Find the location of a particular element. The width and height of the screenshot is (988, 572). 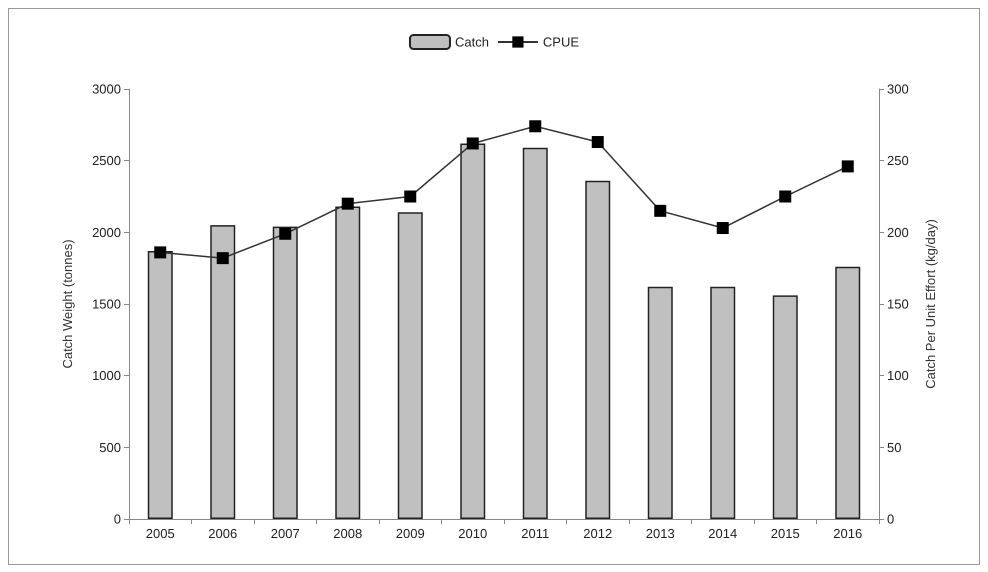

y-tick-label: 0 is located at coordinates (117, 519).